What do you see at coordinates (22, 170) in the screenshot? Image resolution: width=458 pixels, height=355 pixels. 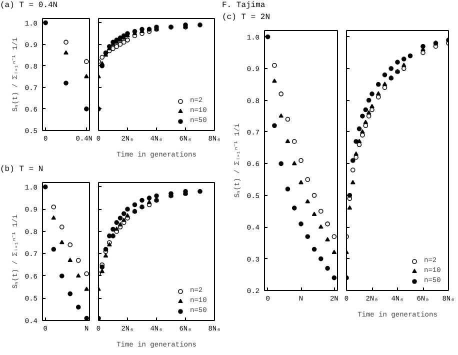 I see `chart-title: (b) T = N` at bounding box center [22, 170].